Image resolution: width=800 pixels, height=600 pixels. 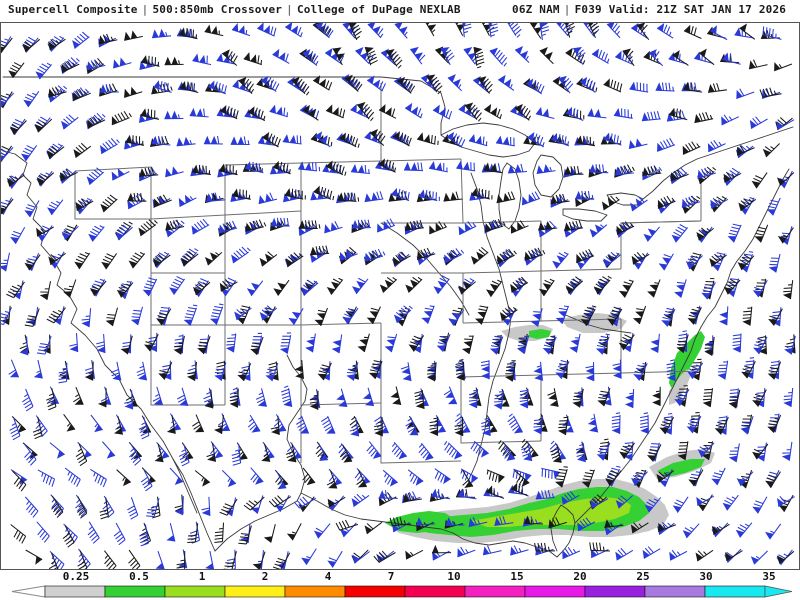 What do you see at coordinates (139, 576) in the screenshot?
I see `colorbar-tick-1: 0.5` at bounding box center [139, 576].